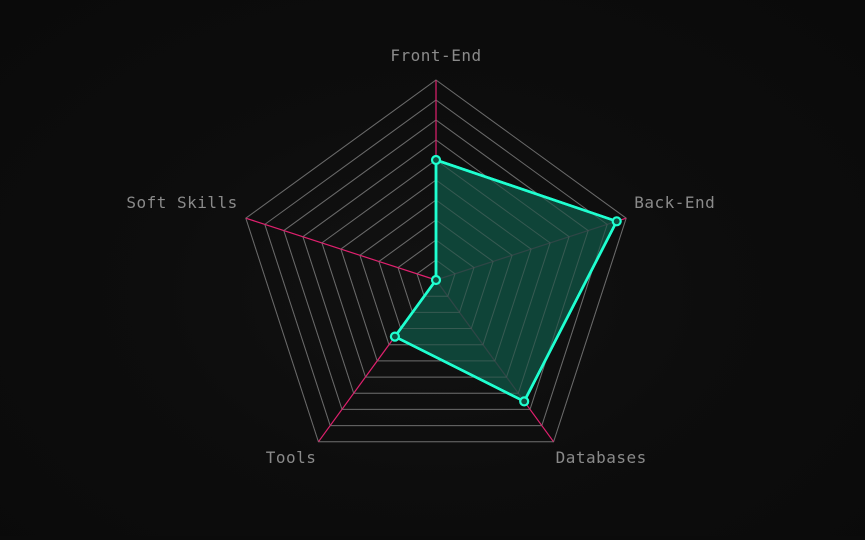 Image resolution: width=865 pixels, height=540 pixels. What do you see at coordinates (181, 202) in the screenshot?
I see `axis-label-soft-skills: Soft Skills` at bounding box center [181, 202].